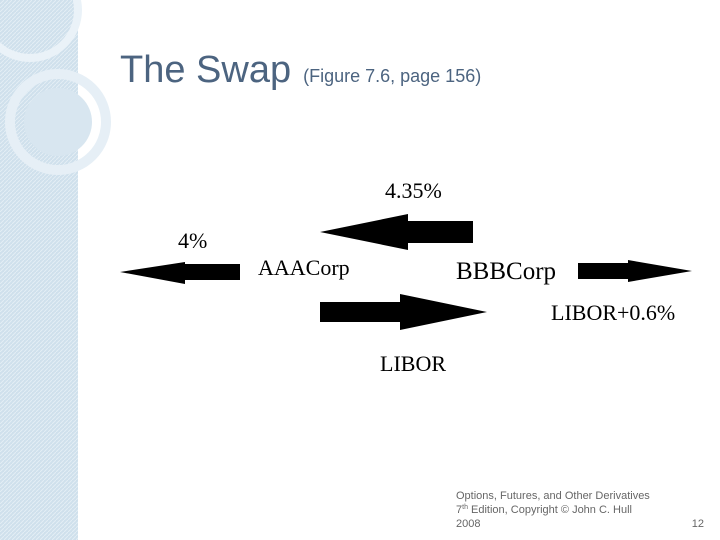 This screenshot has height=540, width=720. I want to click on footer-superscript: th, so click(465, 507).